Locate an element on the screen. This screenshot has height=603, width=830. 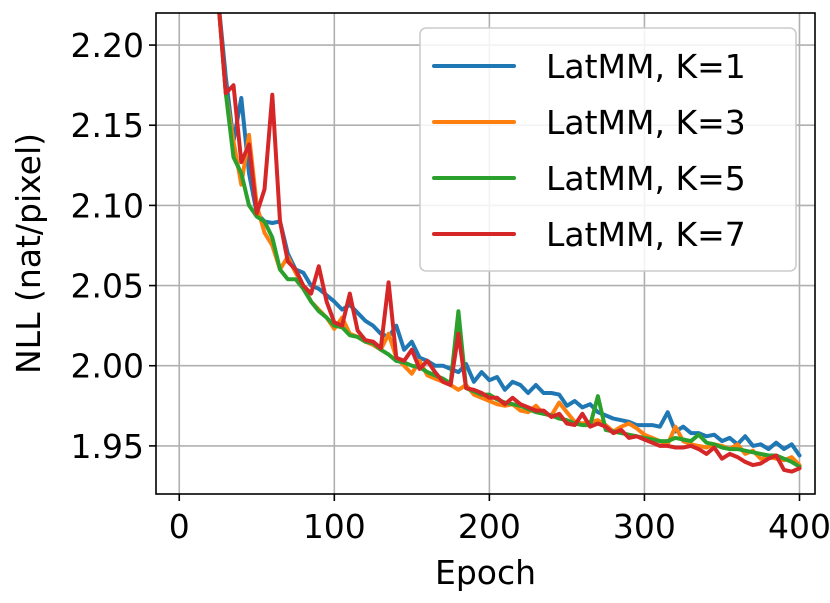
x-tick-label: 0 is located at coordinates (179, 526).